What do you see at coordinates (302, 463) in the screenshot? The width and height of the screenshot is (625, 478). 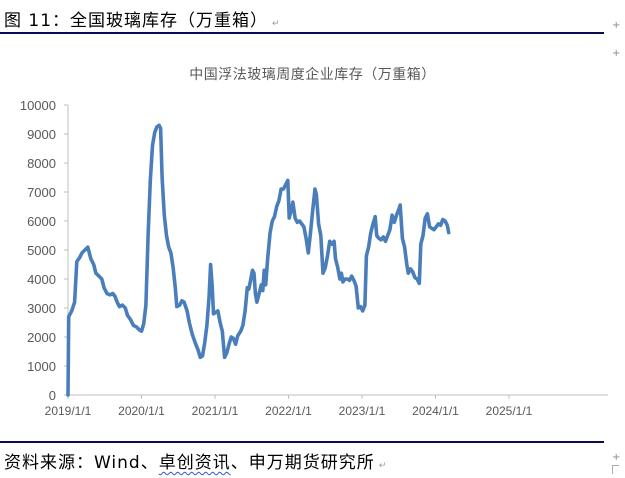 I see `source-suffix: 、申万期货研究所` at bounding box center [302, 463].